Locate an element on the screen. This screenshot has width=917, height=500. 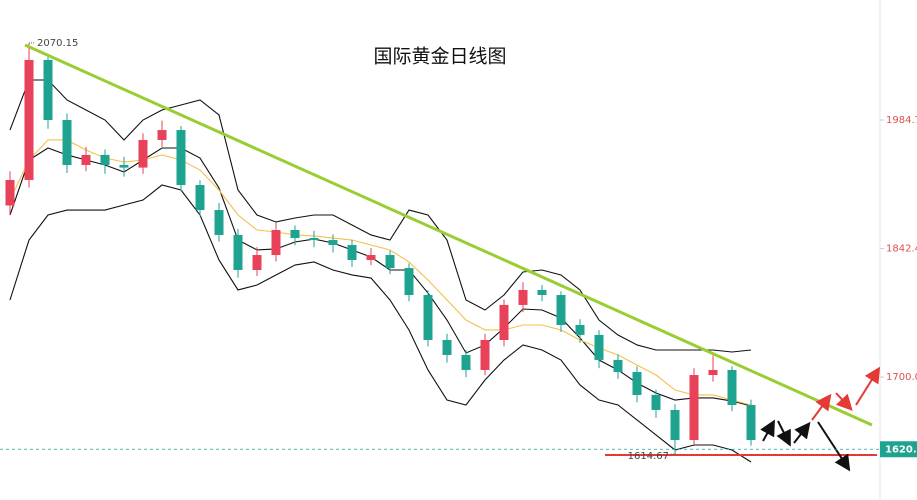
last-price-tag is located at coordinates (898, 449).